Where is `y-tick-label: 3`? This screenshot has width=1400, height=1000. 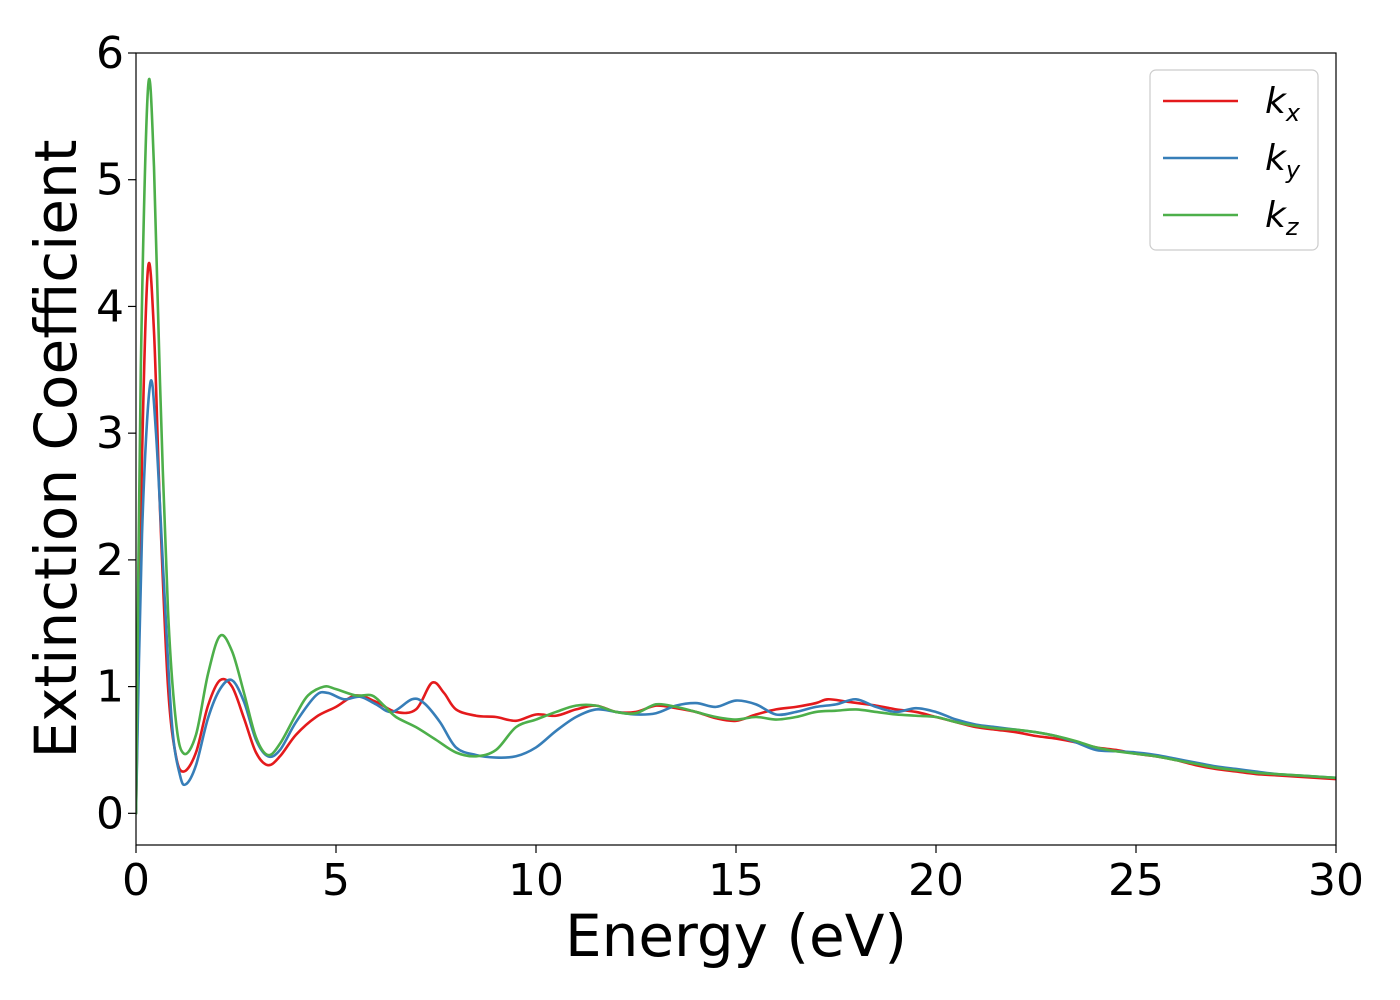 y-tick-label: 3 is located at coordinates (110, 433).